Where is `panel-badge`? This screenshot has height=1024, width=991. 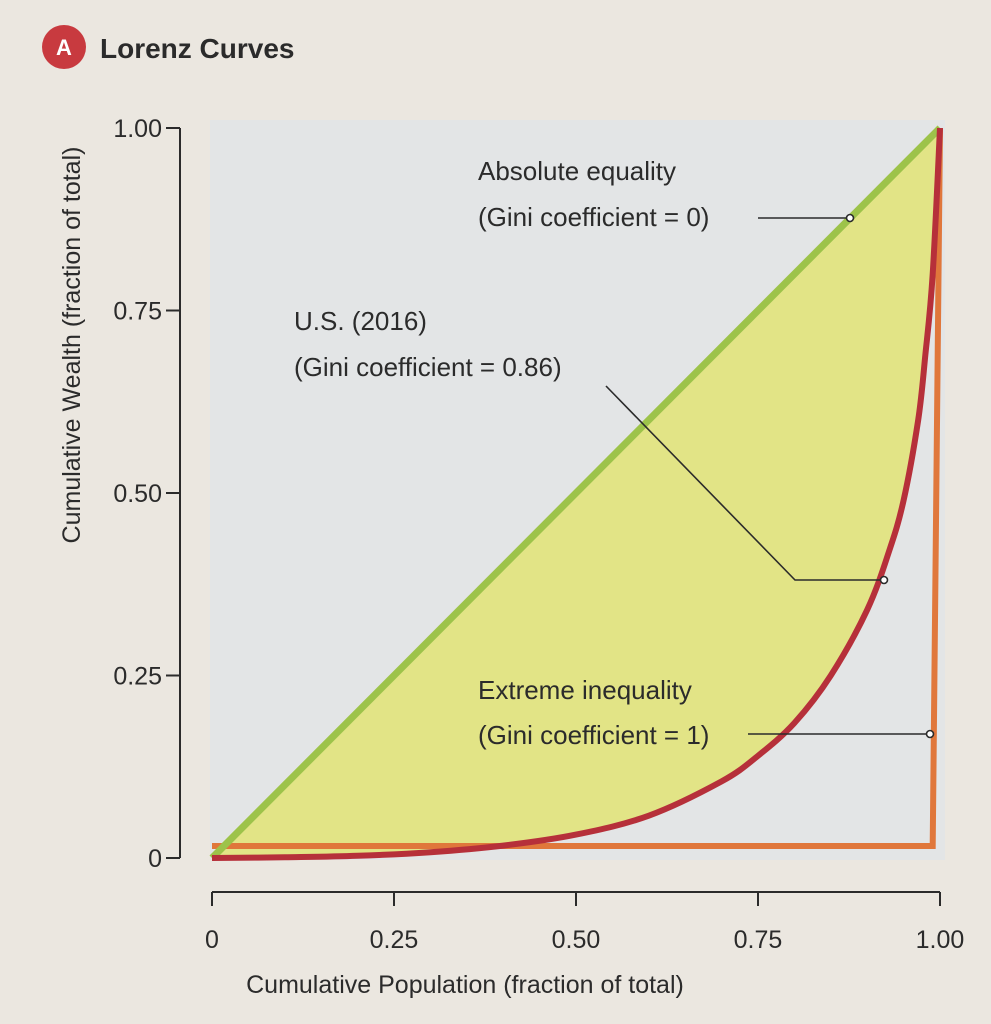 panel-badge is located at coordinates (64, 47).